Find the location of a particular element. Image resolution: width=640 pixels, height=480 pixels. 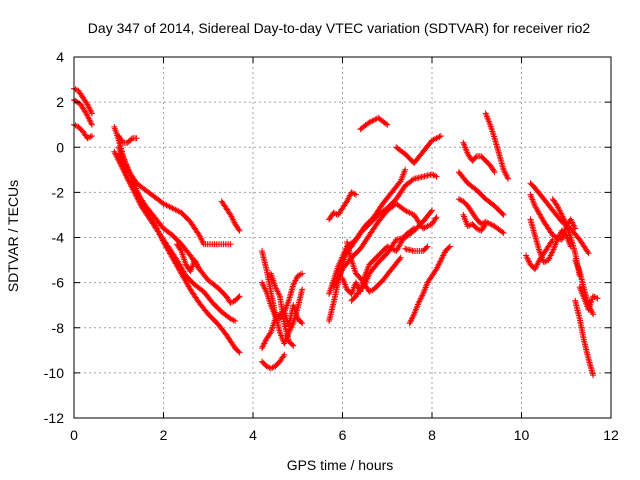

x-tick-label: 6 is located at coordinates (343, 435).